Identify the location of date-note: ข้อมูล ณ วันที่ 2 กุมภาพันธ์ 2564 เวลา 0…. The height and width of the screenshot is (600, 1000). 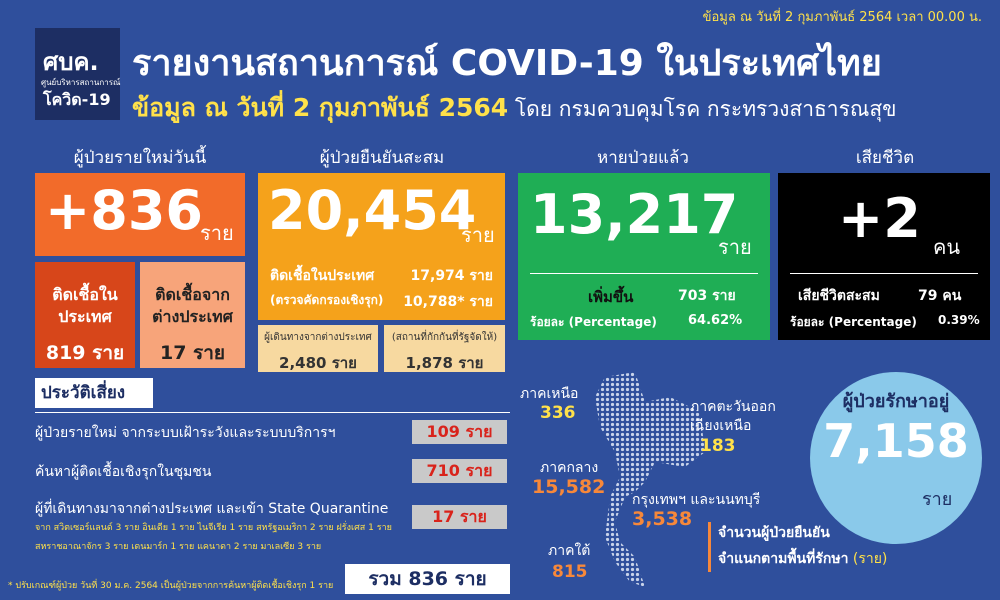
(842, 17).